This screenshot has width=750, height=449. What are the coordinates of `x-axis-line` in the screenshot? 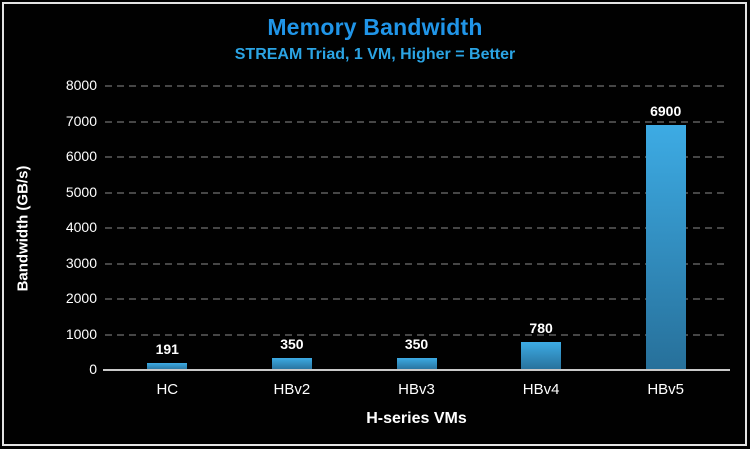 It's located at (416, 370).